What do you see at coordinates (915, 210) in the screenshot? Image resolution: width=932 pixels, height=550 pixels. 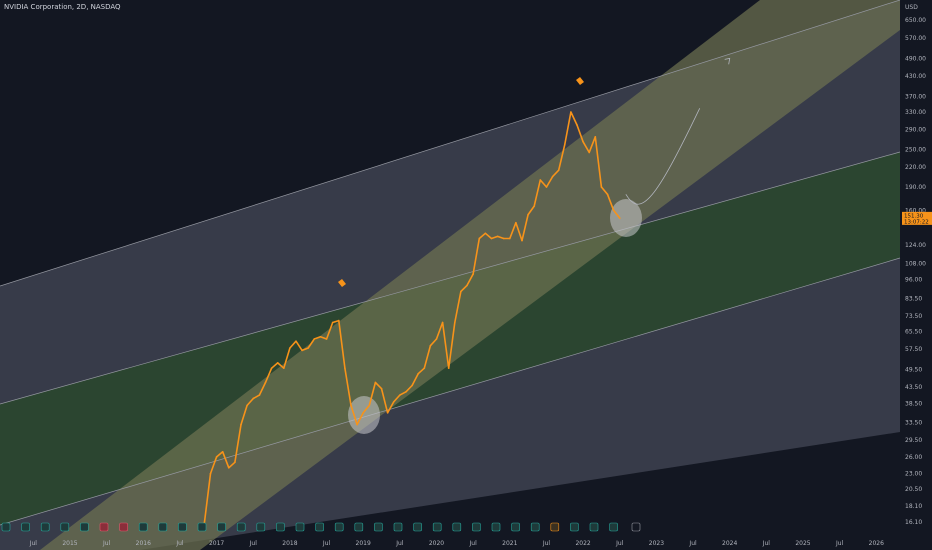 I see `y-tick-label: 160.00` at bounding box center [915, 210].